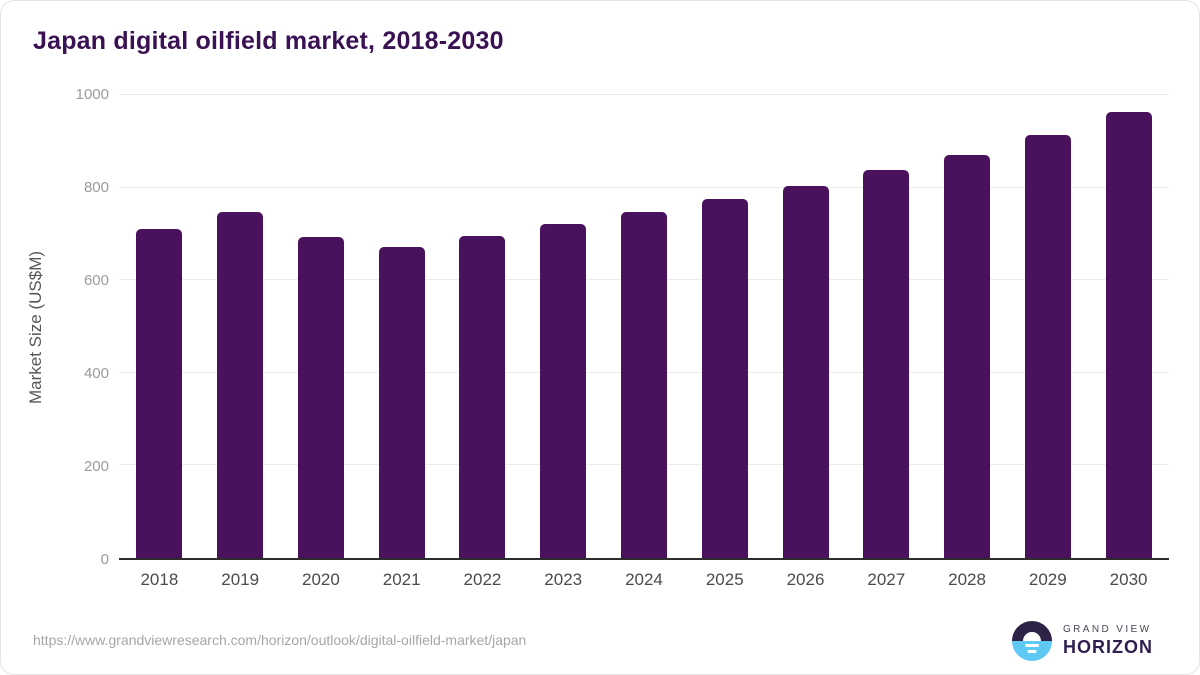 This screenshot has width=1200, height=675. I want to click on bar-2018, so click(159, 393).